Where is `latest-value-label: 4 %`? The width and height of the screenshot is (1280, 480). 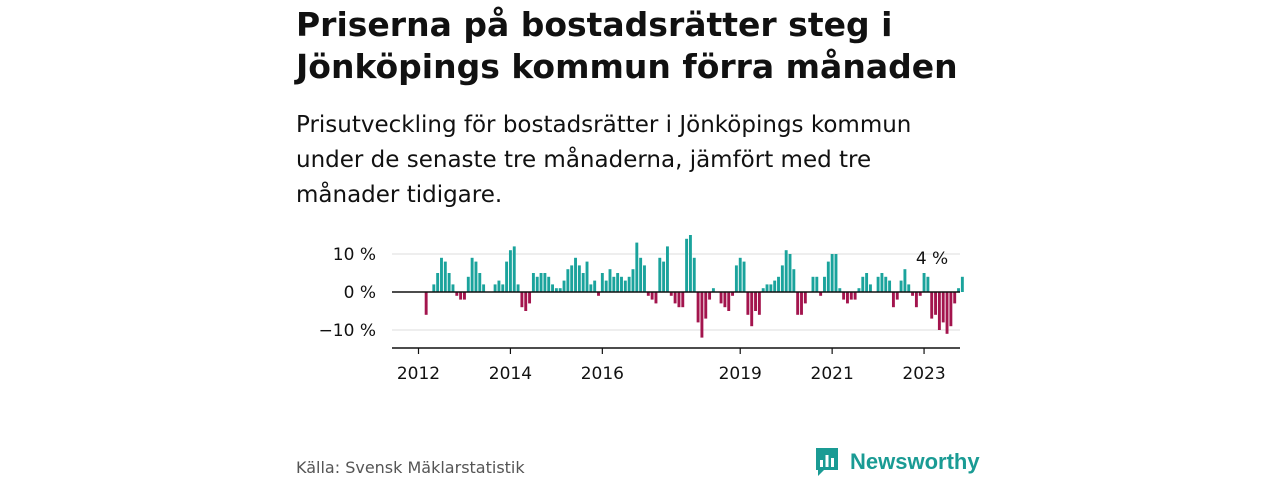
latest-value-label: 4 % is located at coordinates (932, 259).